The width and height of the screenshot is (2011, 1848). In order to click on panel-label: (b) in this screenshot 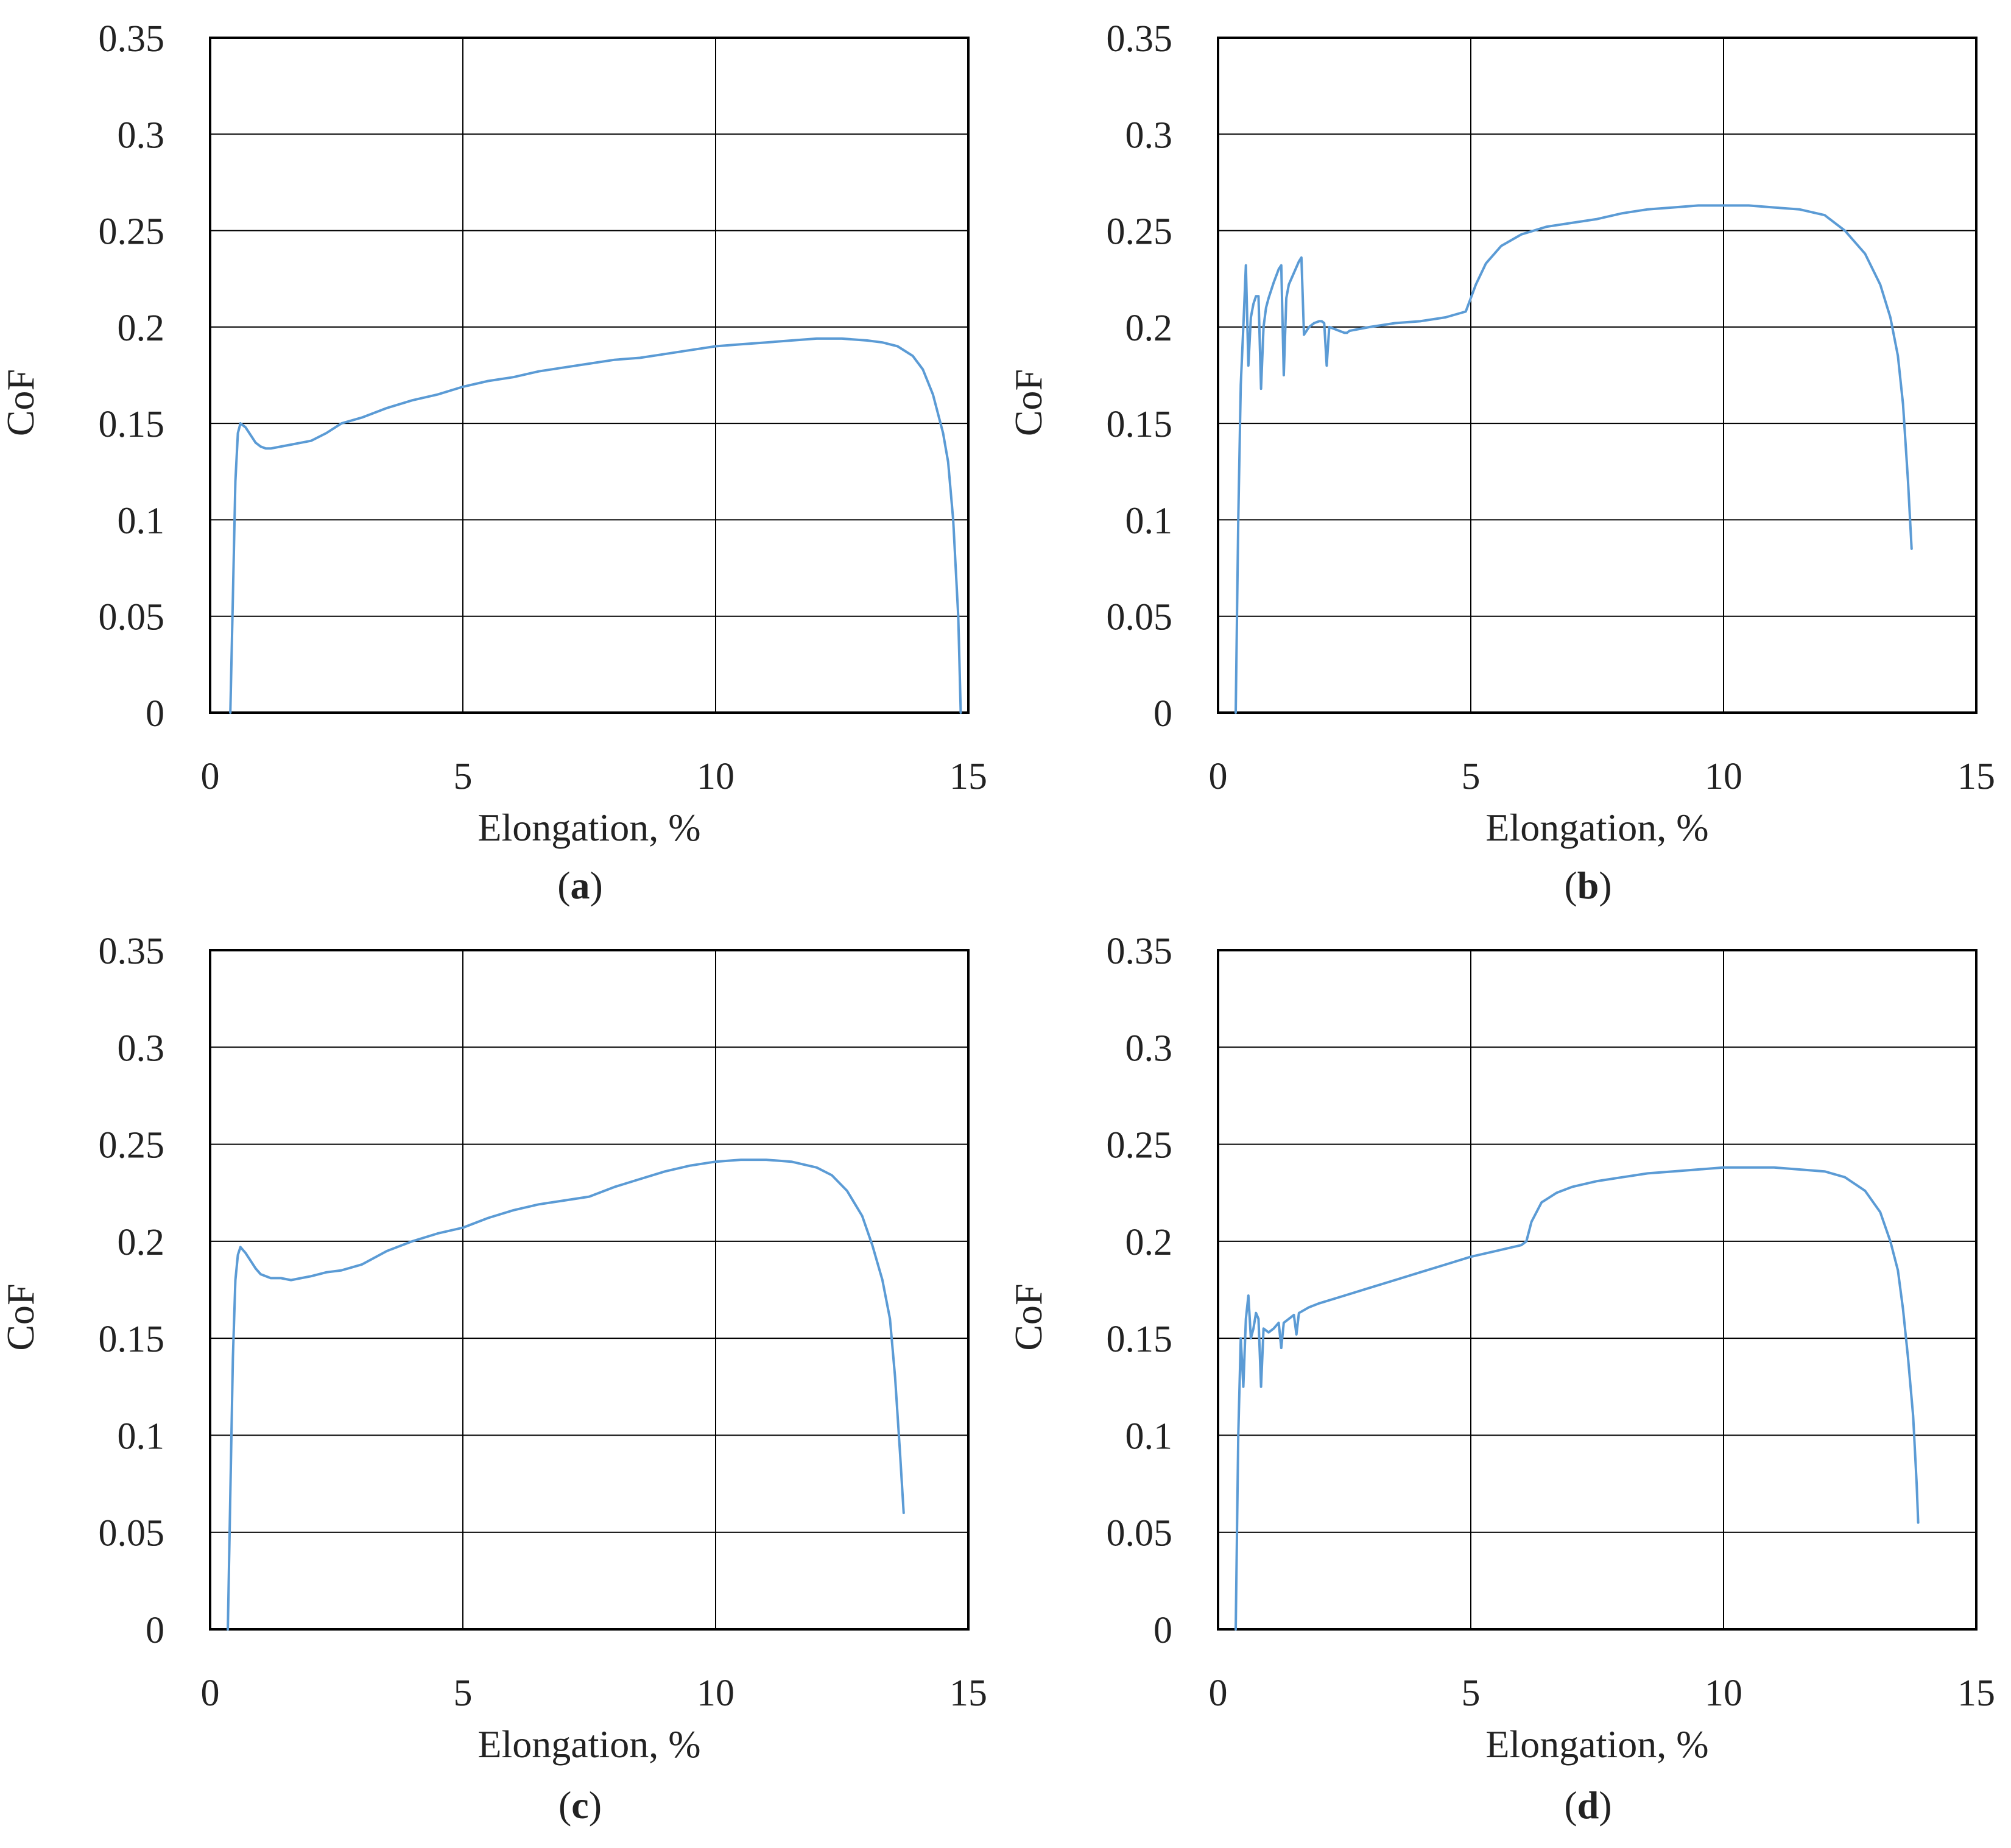, I will do `click(1587, 885)`.